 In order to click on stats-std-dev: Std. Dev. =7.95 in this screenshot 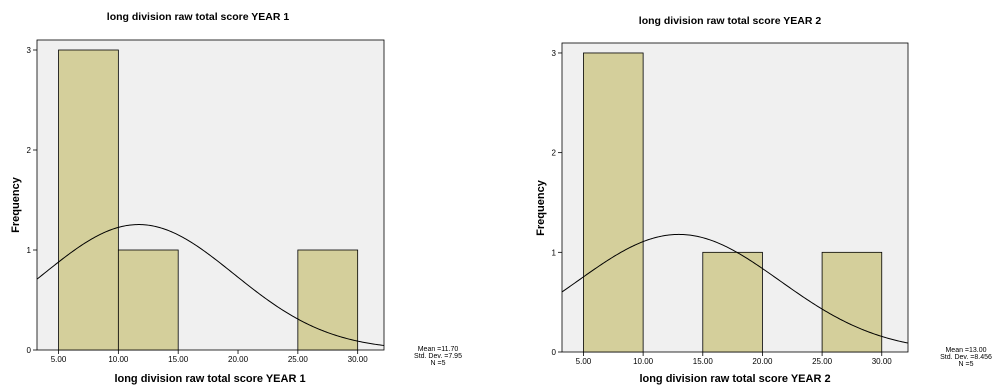, I will do `click(438, 356)`.